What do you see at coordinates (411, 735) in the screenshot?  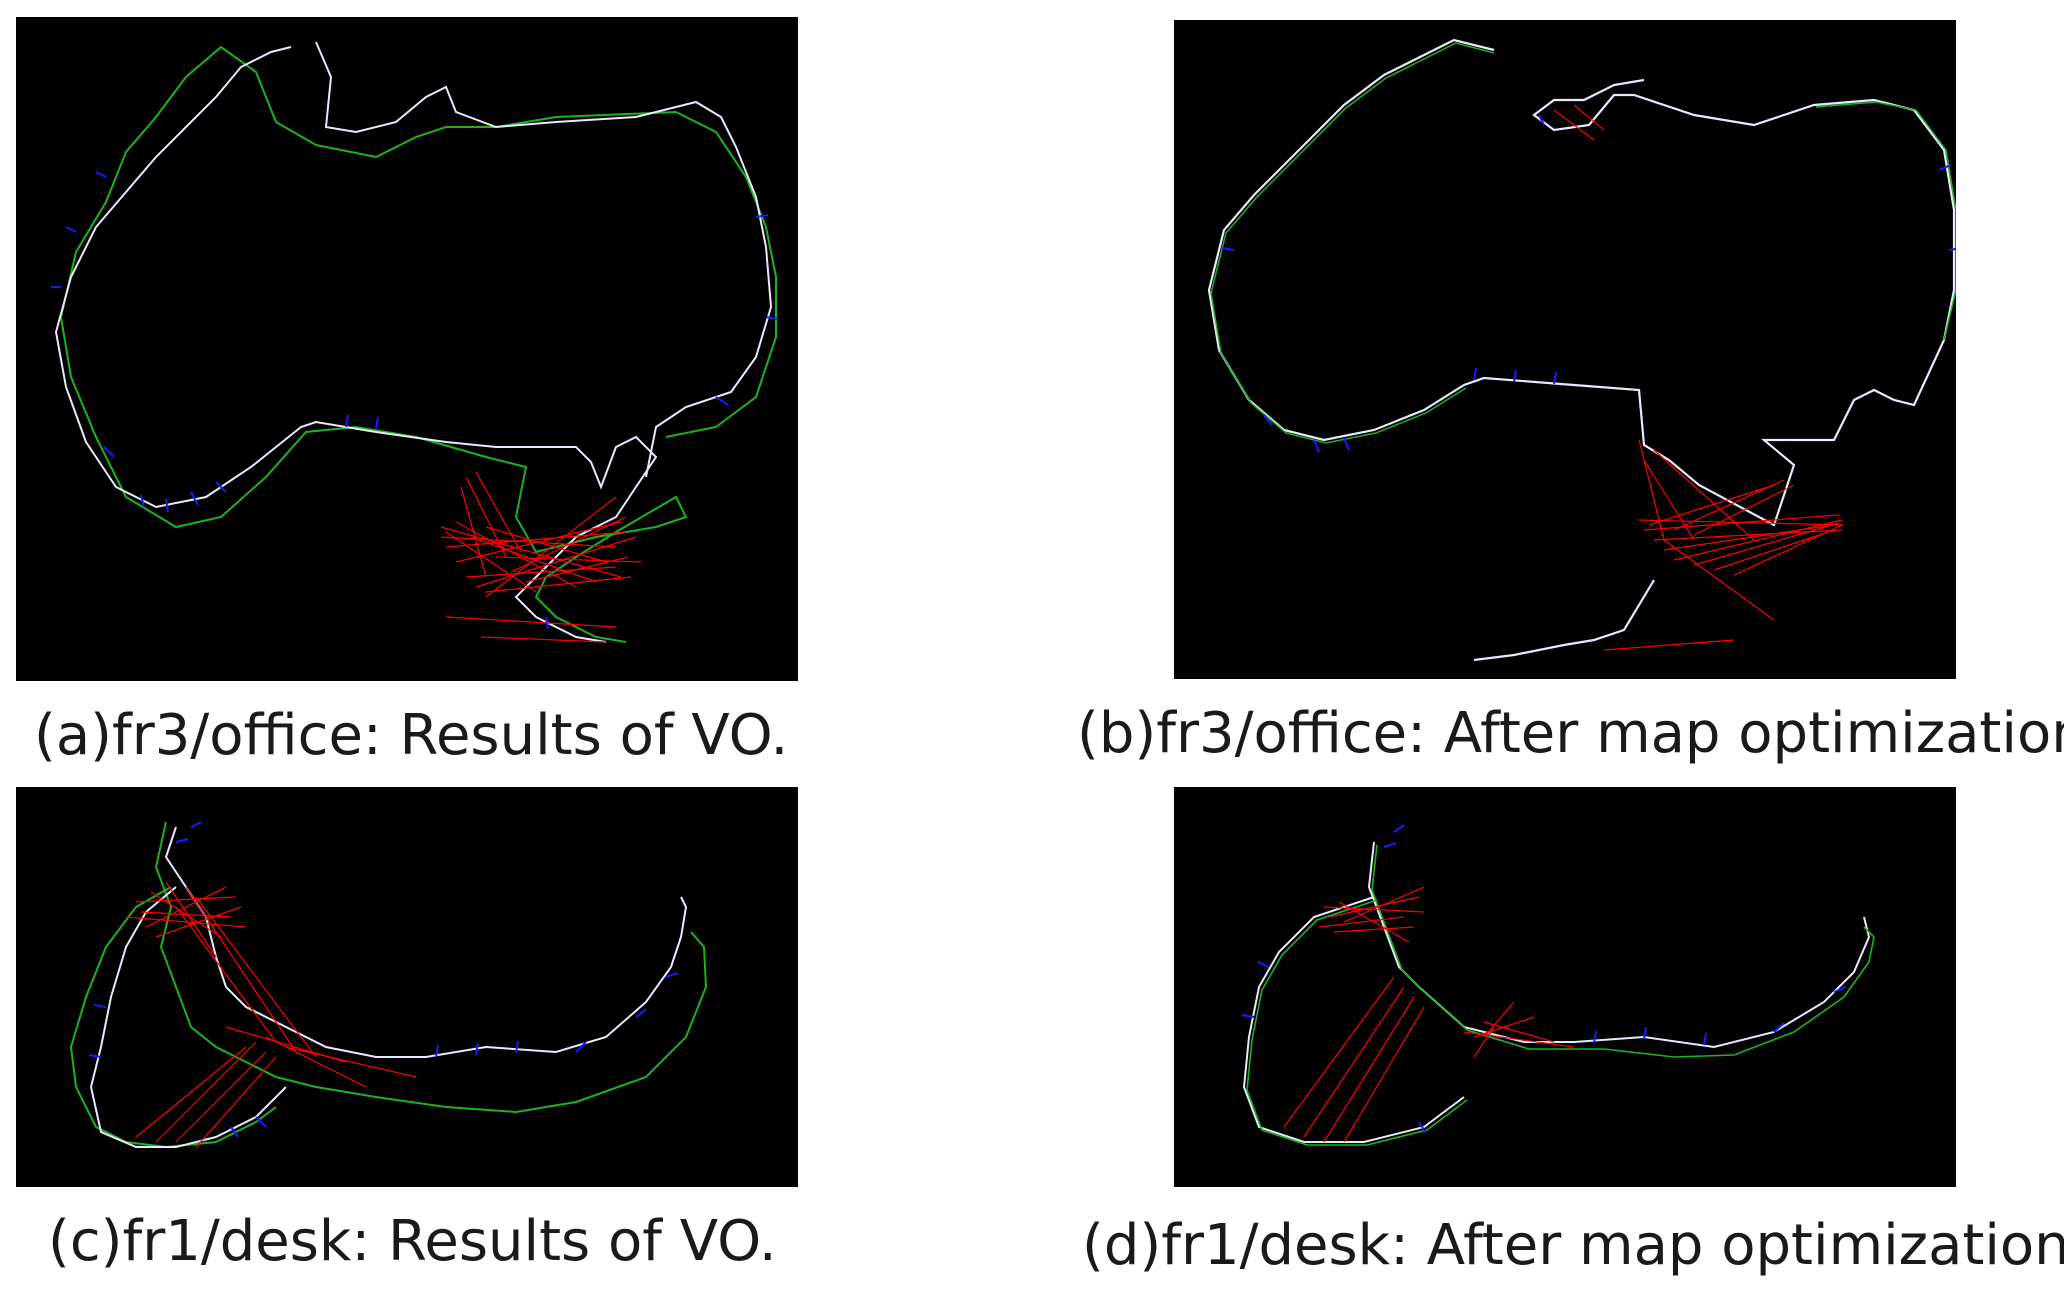 I see `caption-a: (a)fr3/office: Results of VO.` at bounding box center [411, 735].